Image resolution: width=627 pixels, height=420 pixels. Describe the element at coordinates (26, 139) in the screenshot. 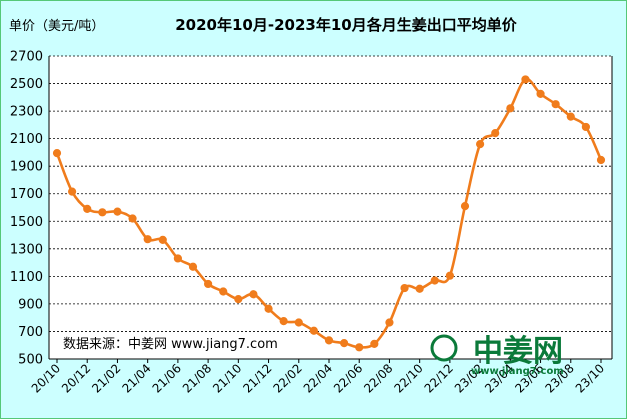

I see `y-tick-label: 2100` at that location.